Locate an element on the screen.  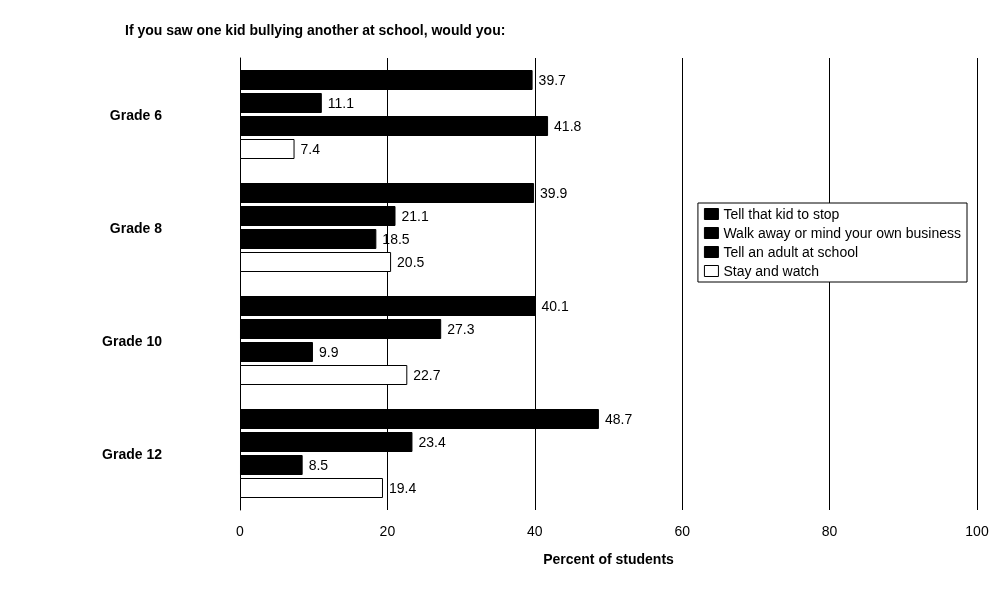
y-tick-label: Grade 6 is located at coordinates (136, 114).